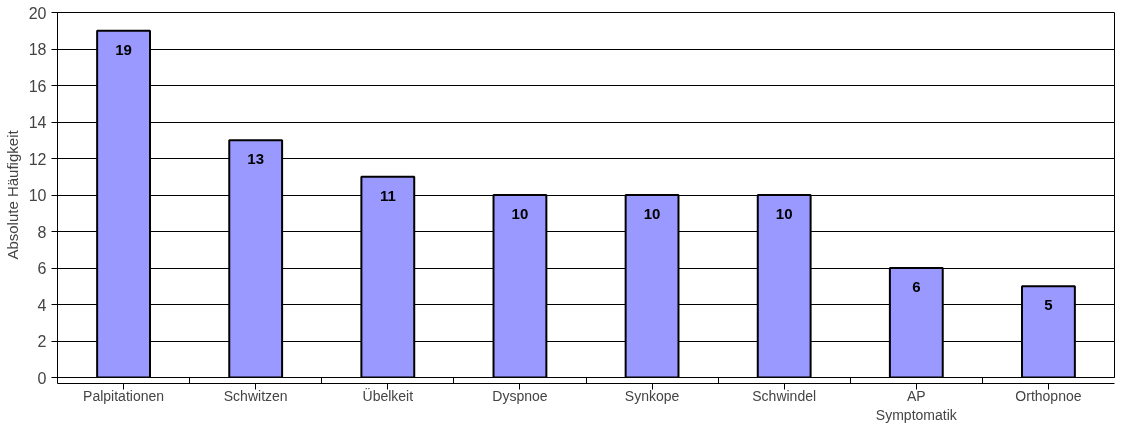 The image size is (1125, 431). I want to click on y-tick-label: 12, so click(37, 159).